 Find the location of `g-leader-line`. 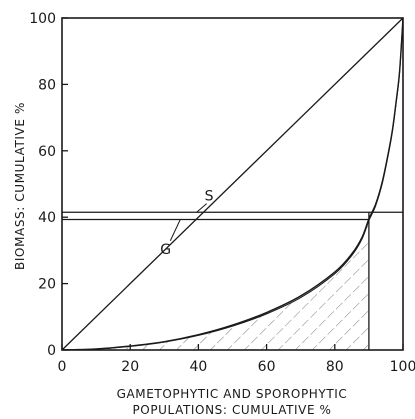

g-leader-line is located at coordinates (175, 230).